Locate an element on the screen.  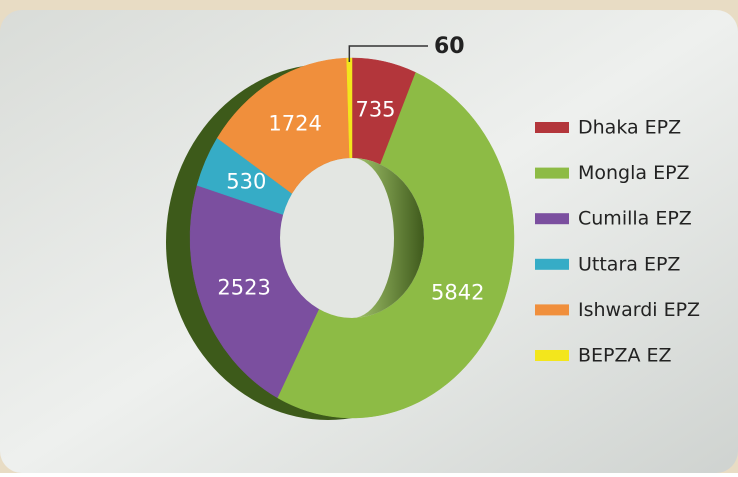
data-label: 5842 is located at coordinates (457, 293).